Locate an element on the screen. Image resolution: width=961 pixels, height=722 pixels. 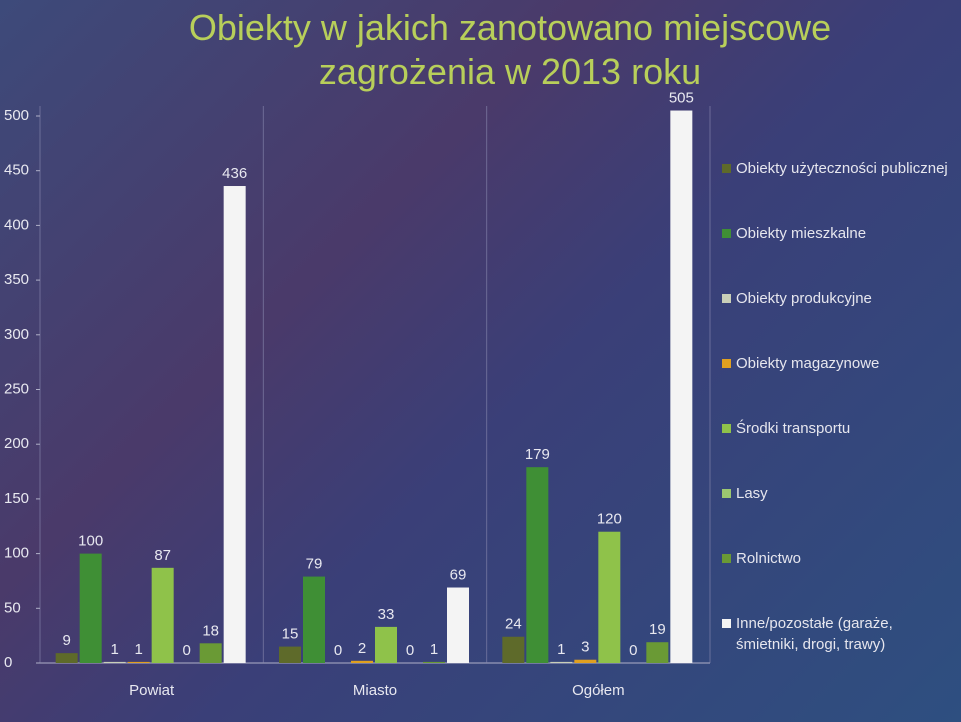
x-tick-label: Miasto is located at coordinates (375, 690).